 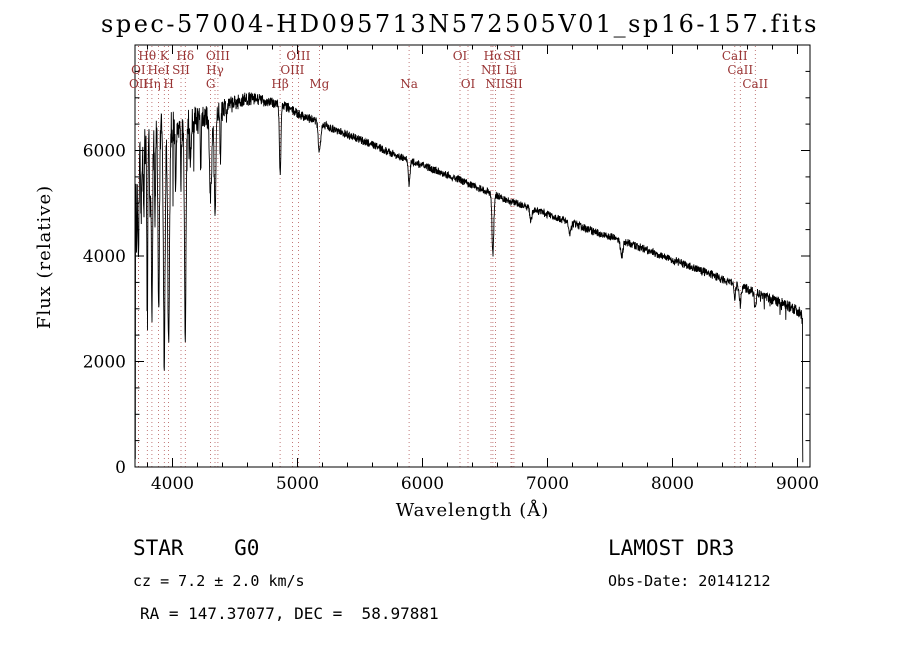 I want to click on spectral-marker-label: Hη, so click(x=152, y=84).